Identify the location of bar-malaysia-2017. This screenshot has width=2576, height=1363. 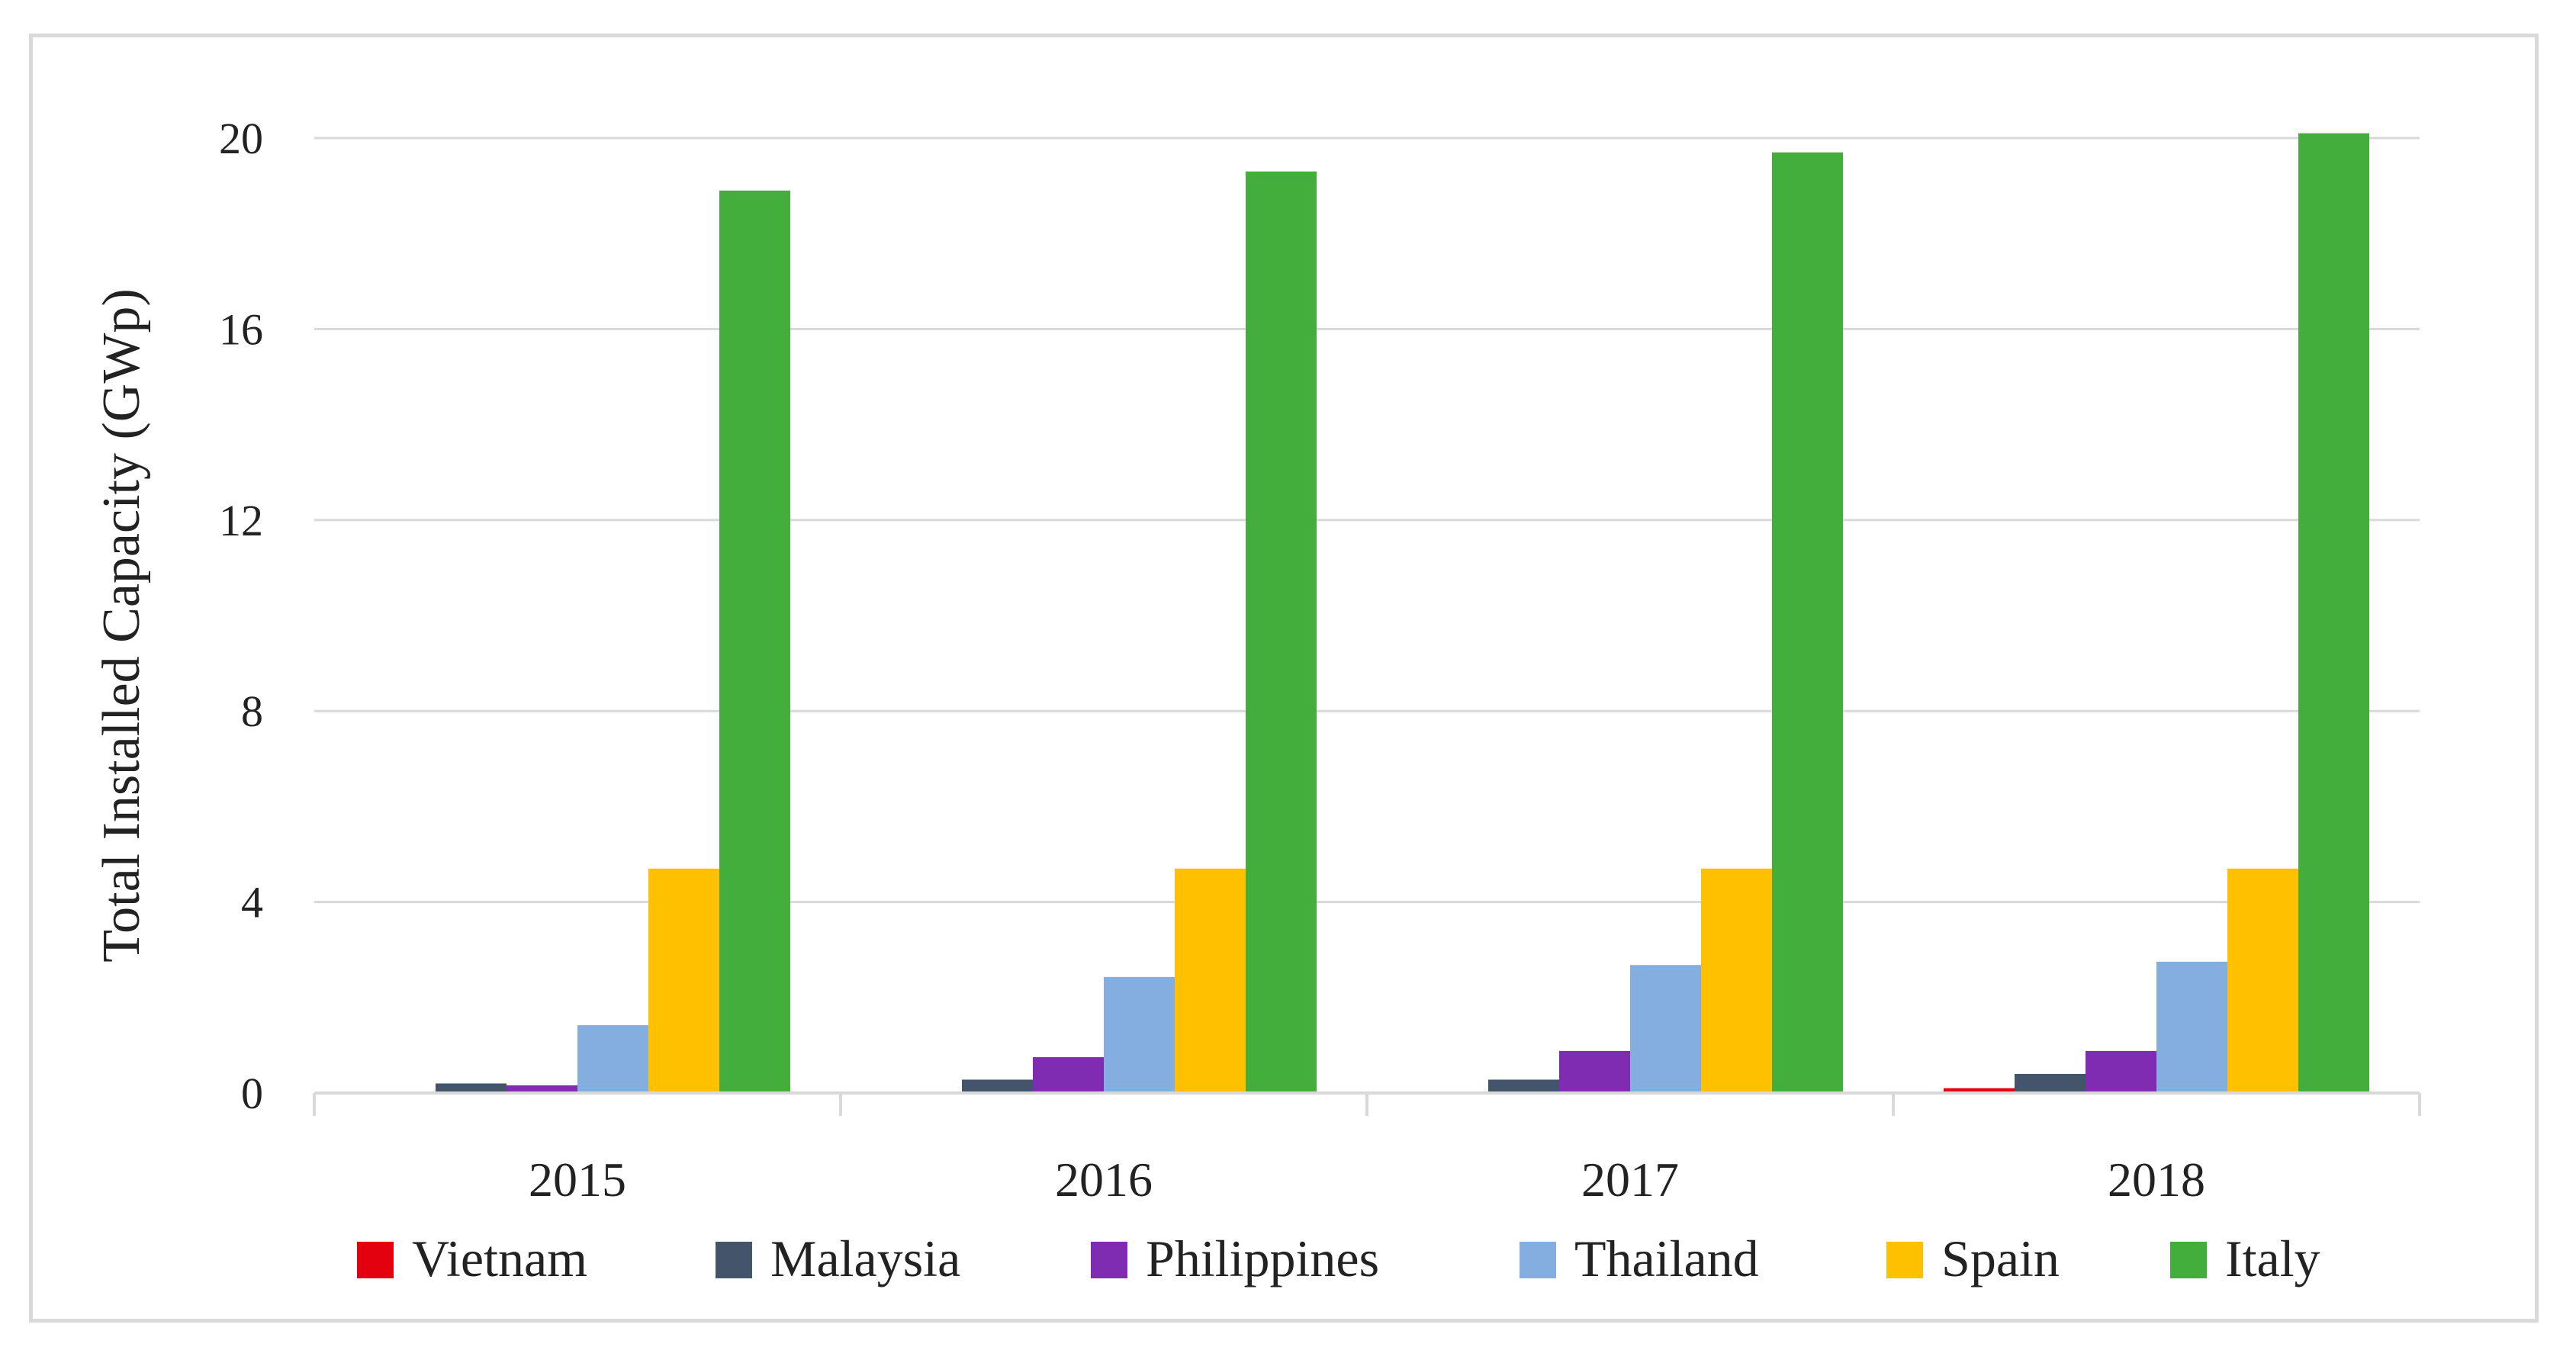
(1523, 1086).